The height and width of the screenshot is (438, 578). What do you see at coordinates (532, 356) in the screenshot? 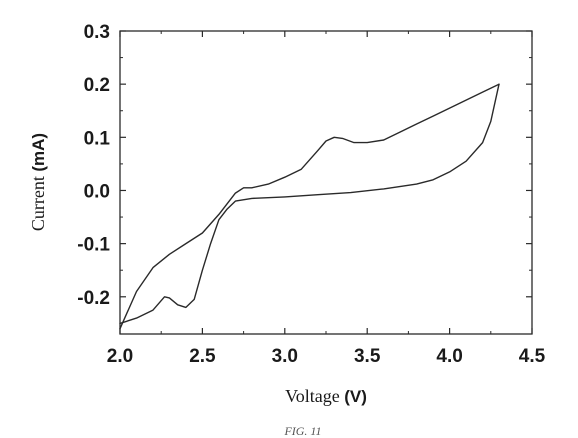
I see `x-tick-label: 4.5` at bounding box center [532, 356].